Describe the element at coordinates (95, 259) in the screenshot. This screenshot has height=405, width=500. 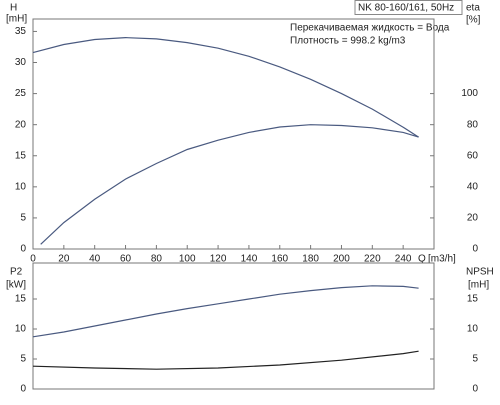
I see `x-tick-label: 40` at that location.